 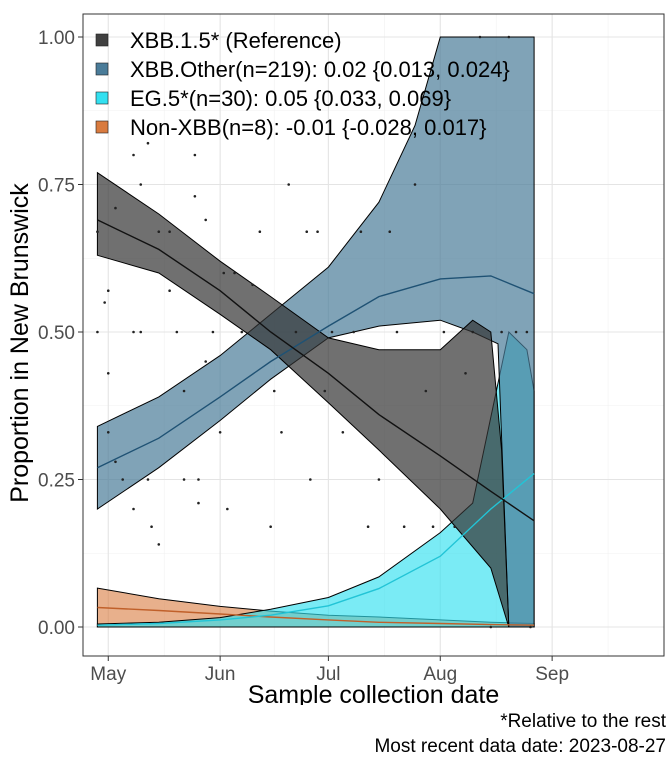 I want to click on y-tick-label: 0.00, so click(x=56, y=628).